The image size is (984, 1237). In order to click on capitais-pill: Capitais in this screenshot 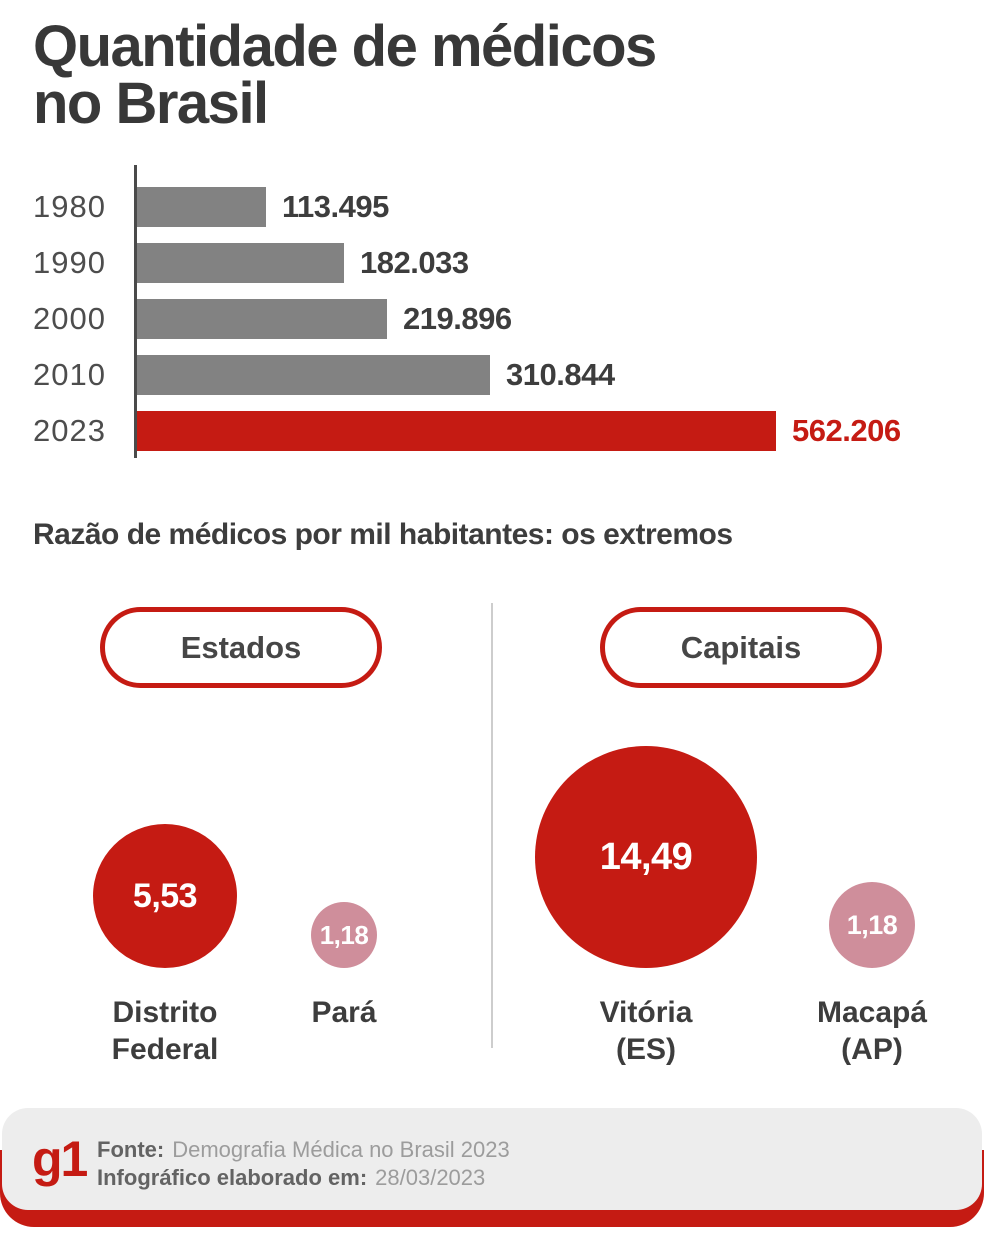, I will do `click(741, 647)`.